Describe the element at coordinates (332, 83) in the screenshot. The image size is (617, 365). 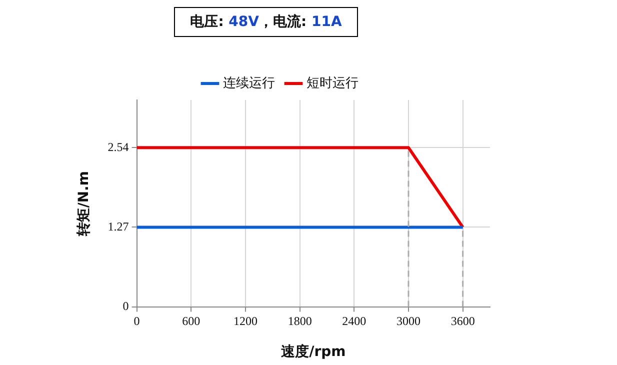
I see `legend-label: 短时运行` at that location.